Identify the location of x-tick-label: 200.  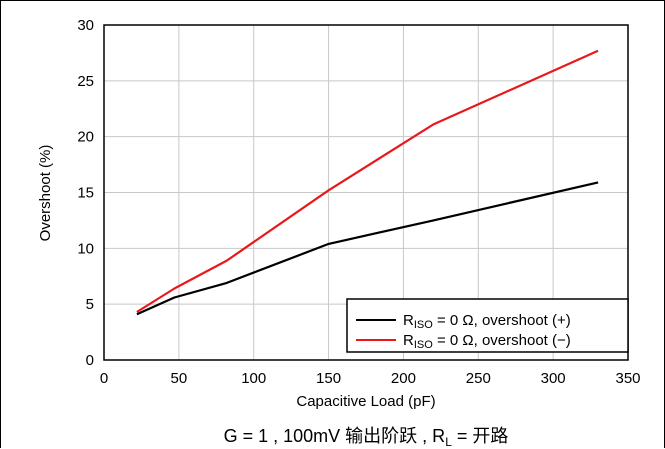
(403, 378).